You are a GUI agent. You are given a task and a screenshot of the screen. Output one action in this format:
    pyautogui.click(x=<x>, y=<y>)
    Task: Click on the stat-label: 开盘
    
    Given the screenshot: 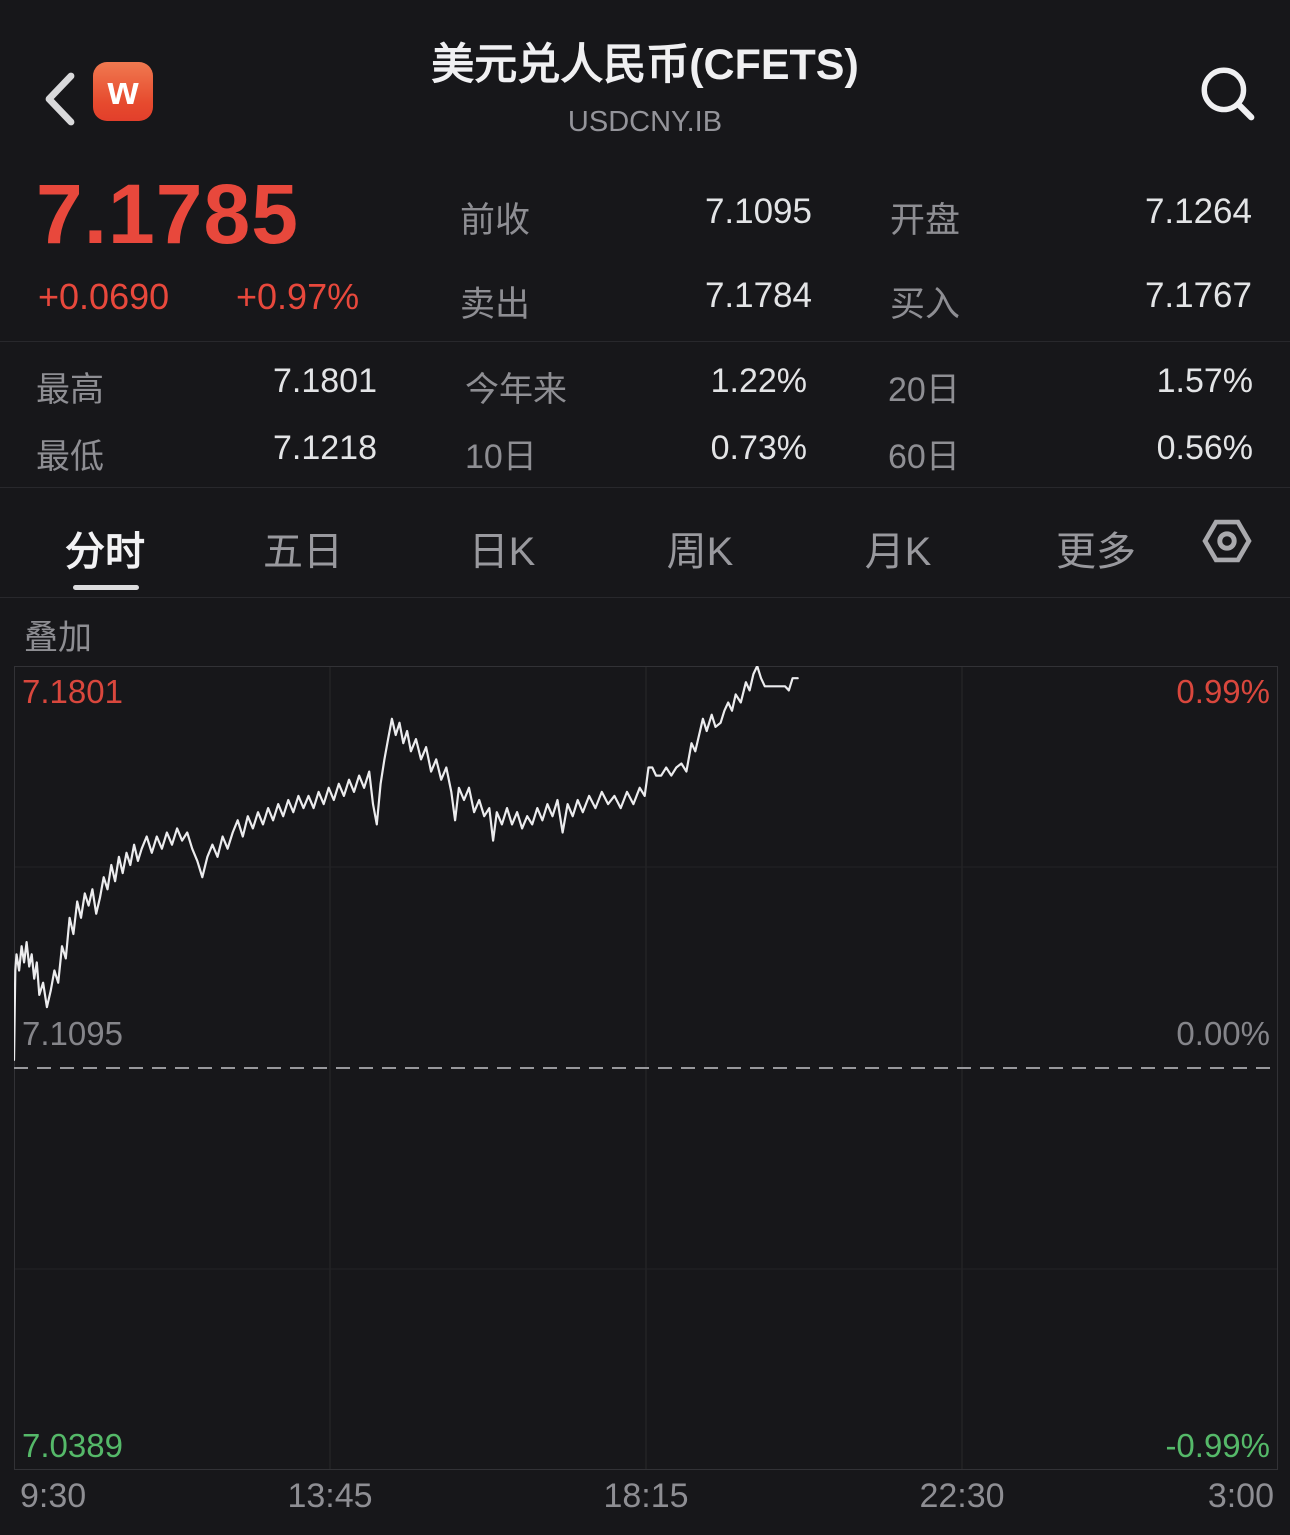 What is the action you would take?
    pyautogui.click(x=925, y=220)
    